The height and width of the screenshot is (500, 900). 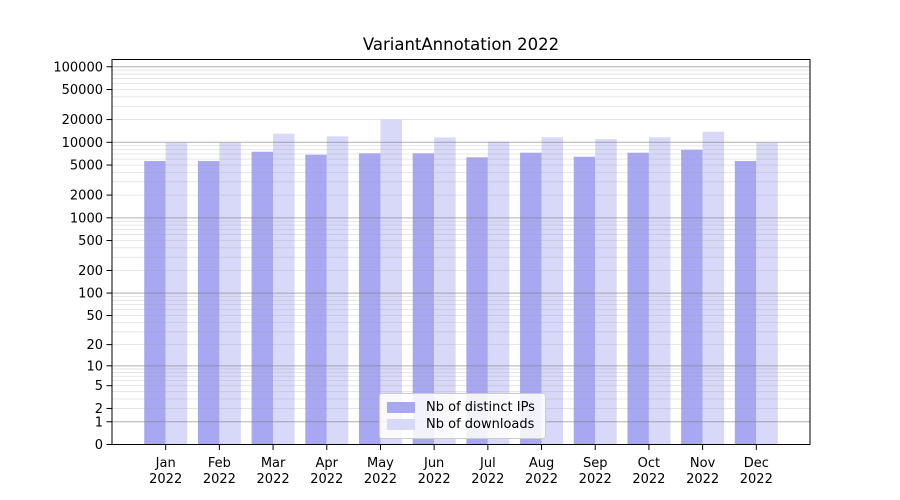 I want to click on bar-distinct-ips-mar, so click(x=262, y=298).